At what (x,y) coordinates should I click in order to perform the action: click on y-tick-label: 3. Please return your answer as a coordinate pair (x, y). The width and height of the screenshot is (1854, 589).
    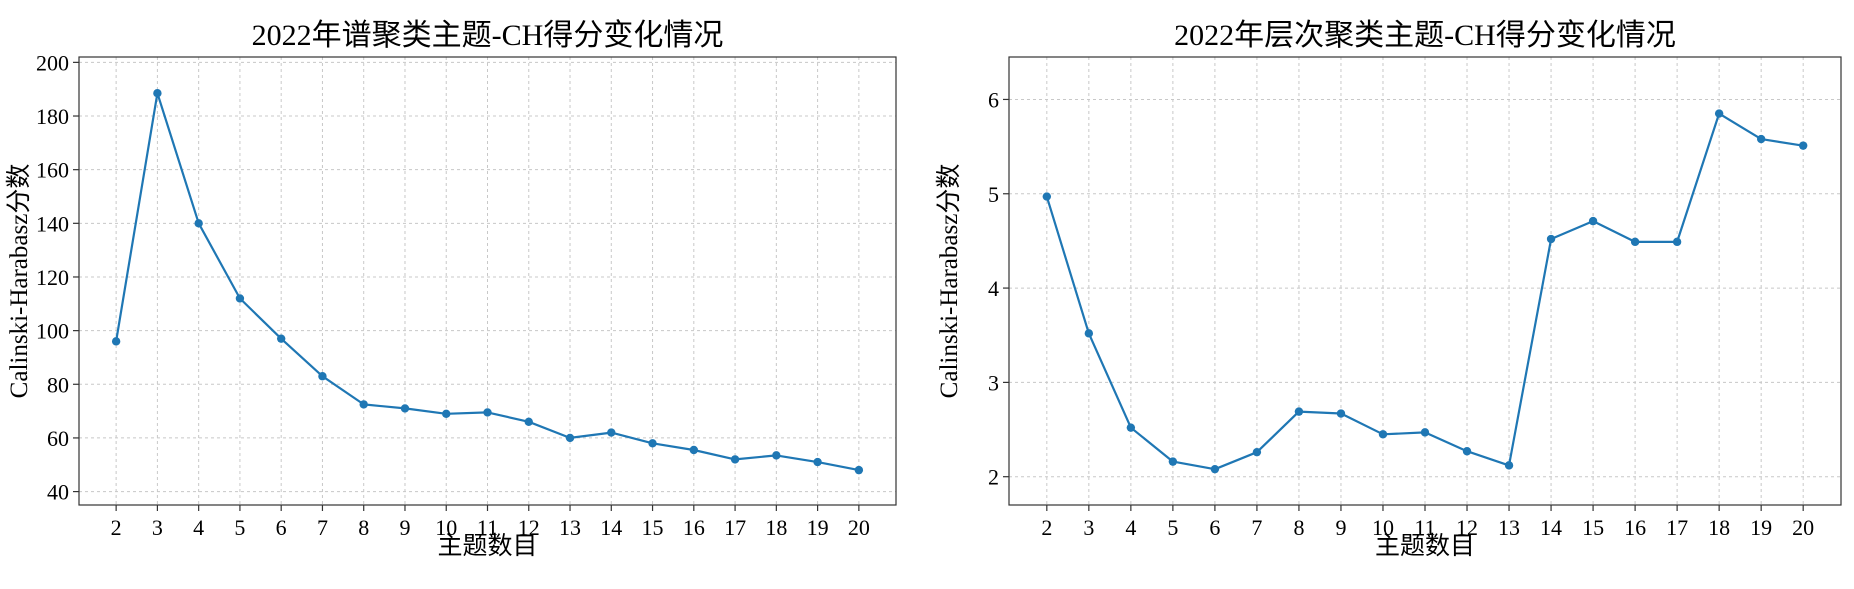
    Looking at the image, I should click on (993, 382).